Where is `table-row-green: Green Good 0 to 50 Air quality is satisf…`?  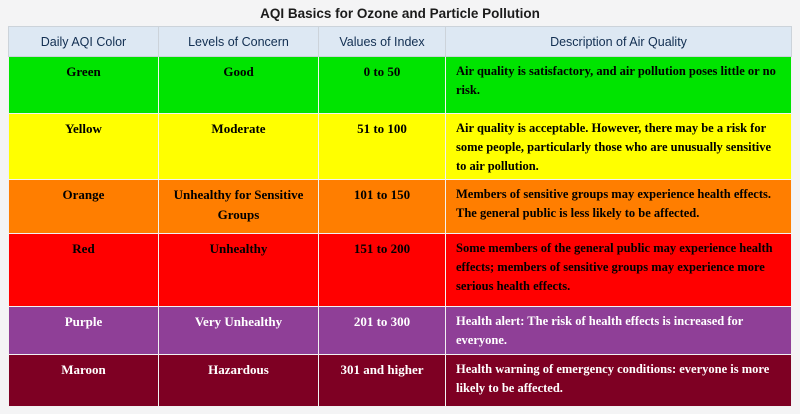 table-row-green: Green Good 0 to 50 Air quality is satisf… is located at coordinates (400, 85).